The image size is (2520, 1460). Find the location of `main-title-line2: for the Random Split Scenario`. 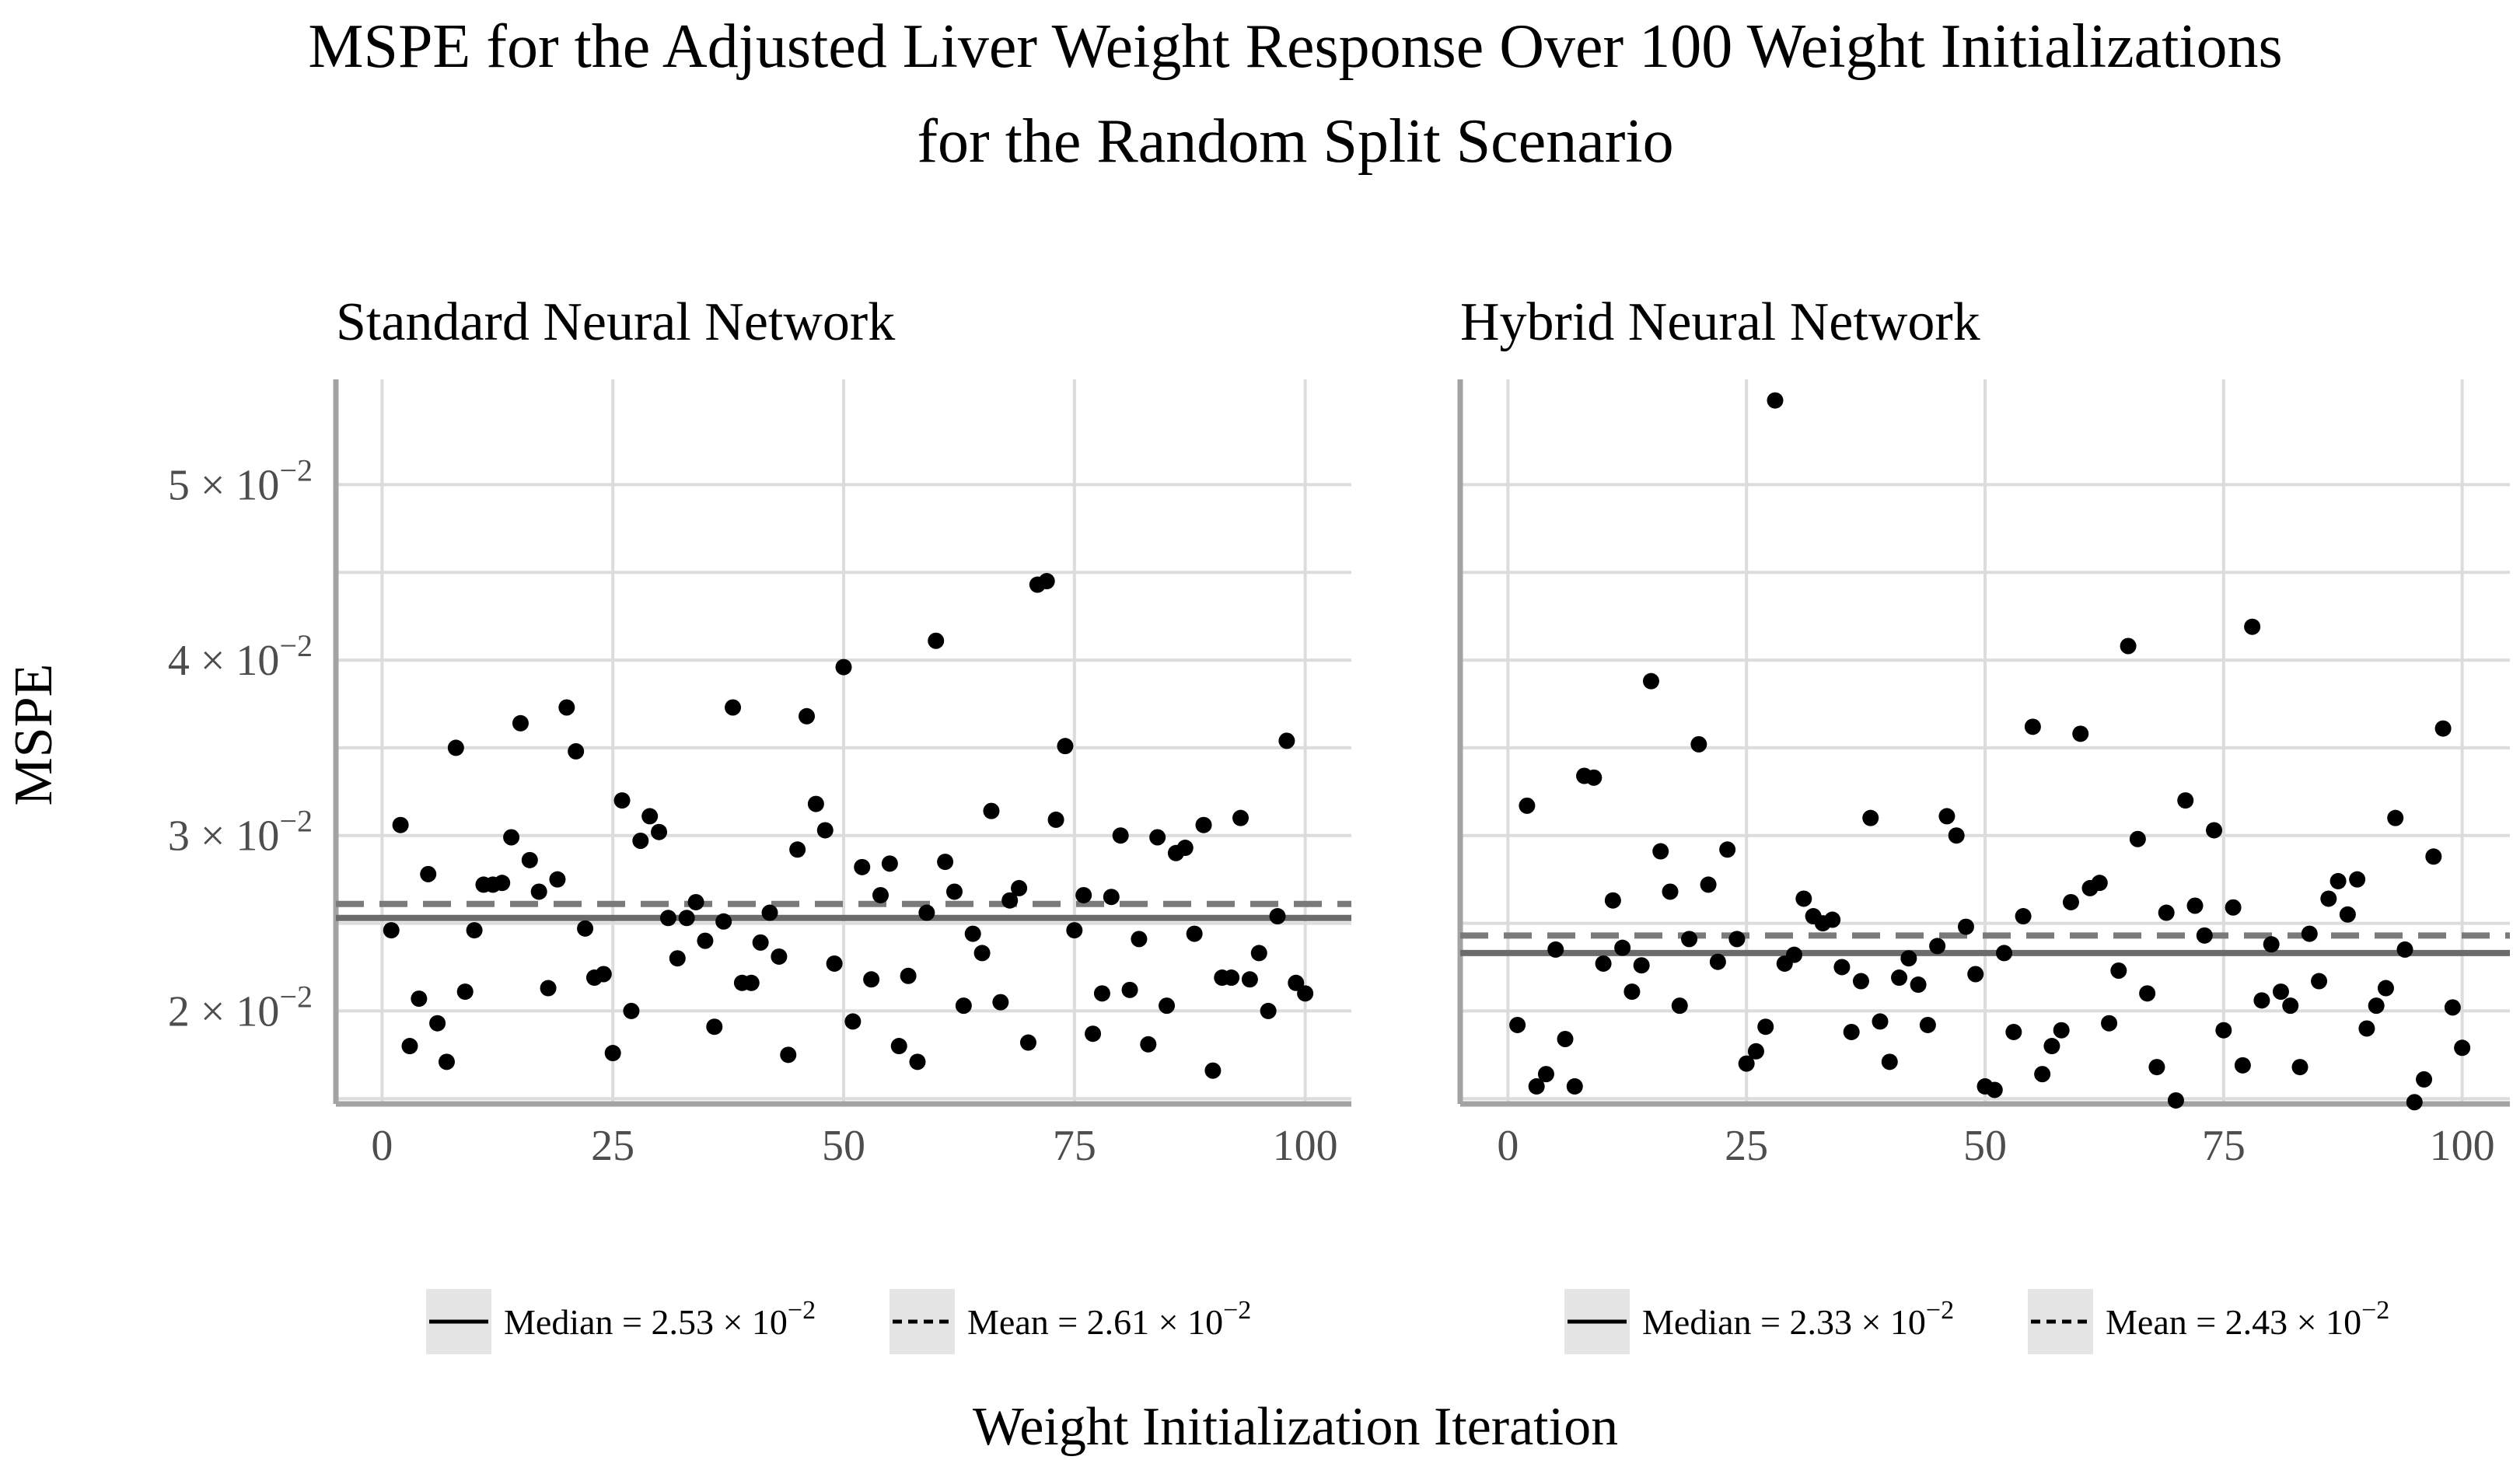

main-title-line2: for the Random Split Scenario is located at coordinates (1295, 141).